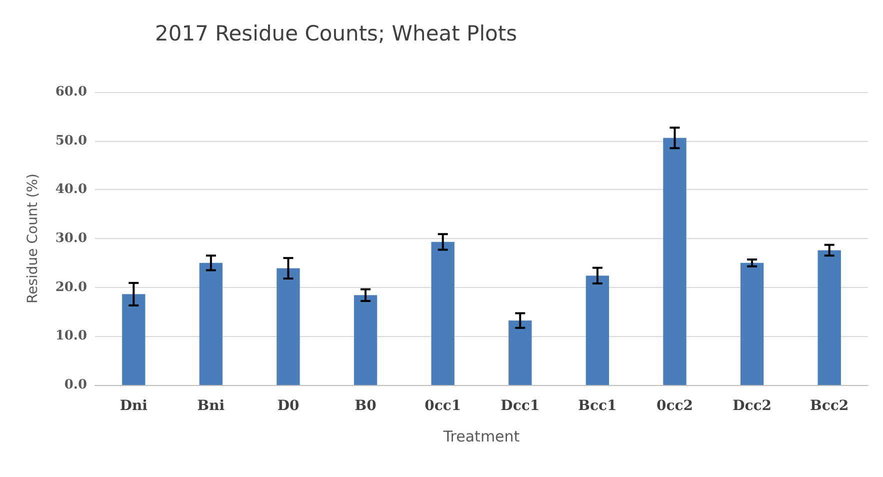 This screenshot has height=477, width=883. What do you see at coordinates (829, 406) in the screenshot?
I see `x-tick-label: Bcc2` at bounding box center [829, 406].